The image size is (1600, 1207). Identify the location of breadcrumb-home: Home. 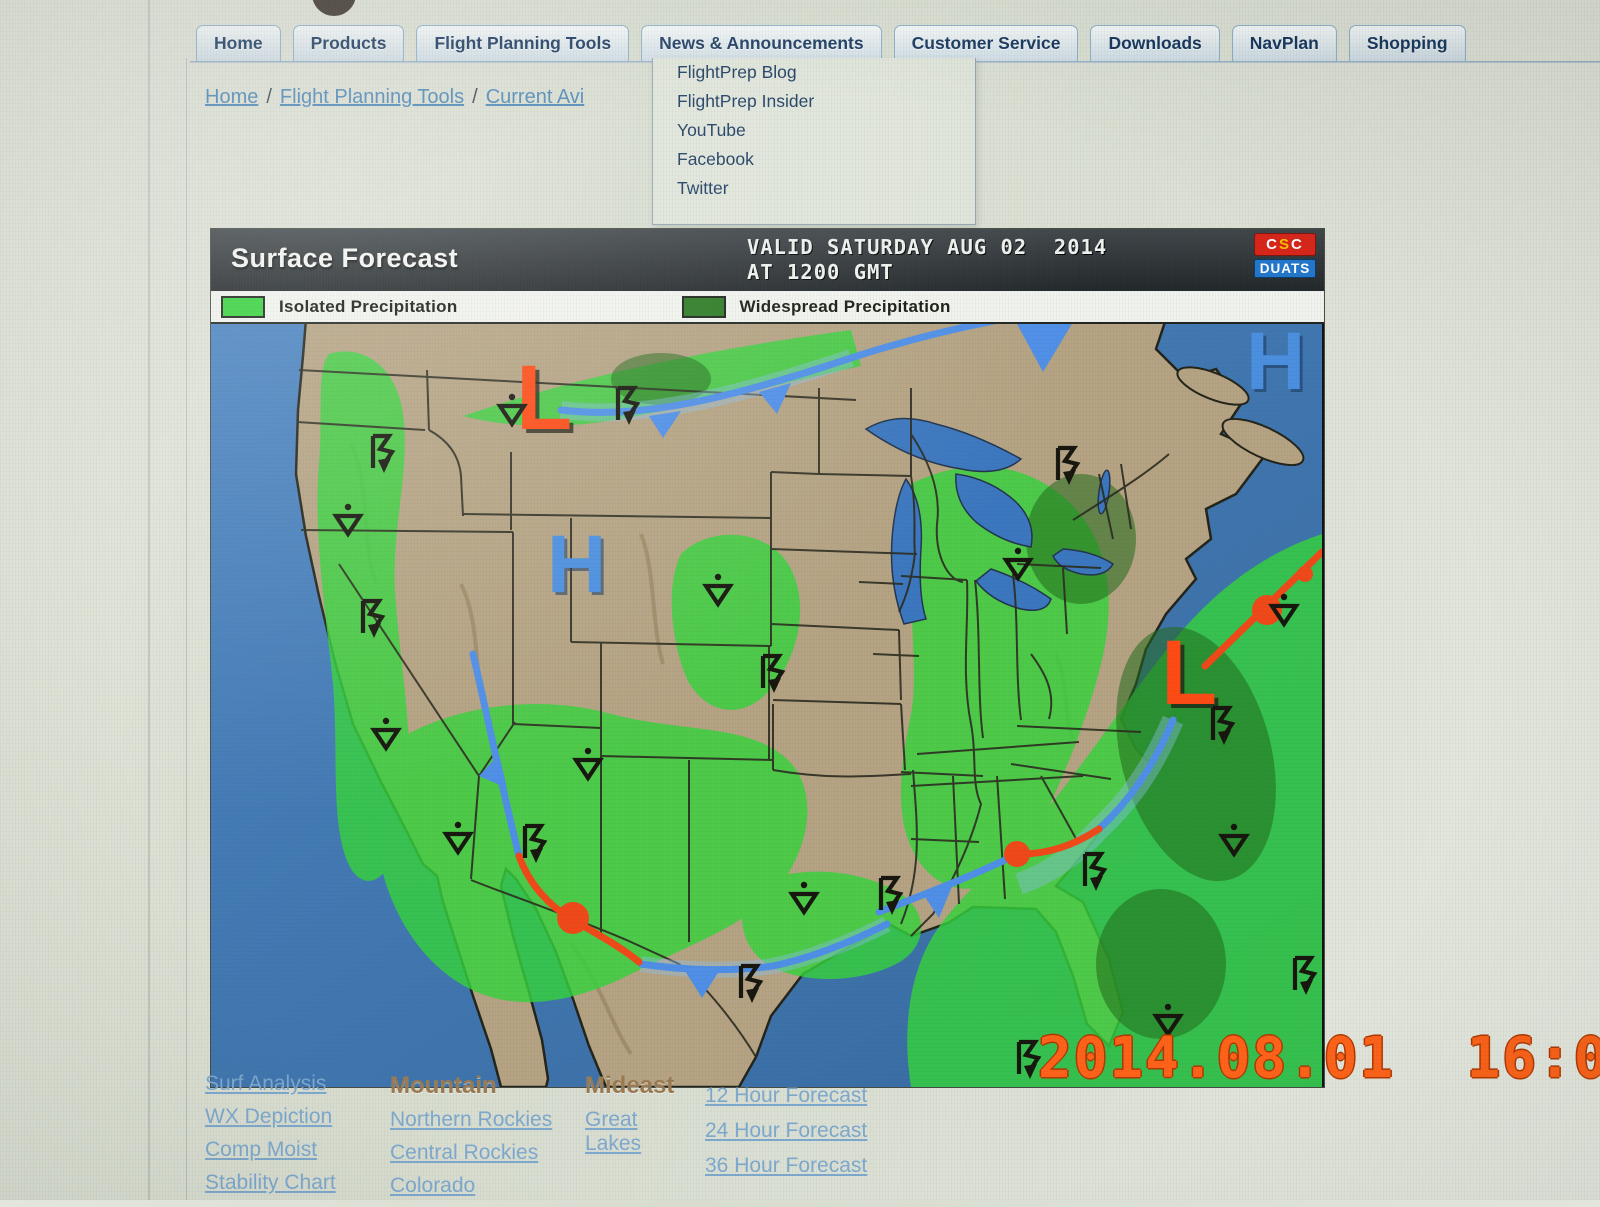
(232, 97).